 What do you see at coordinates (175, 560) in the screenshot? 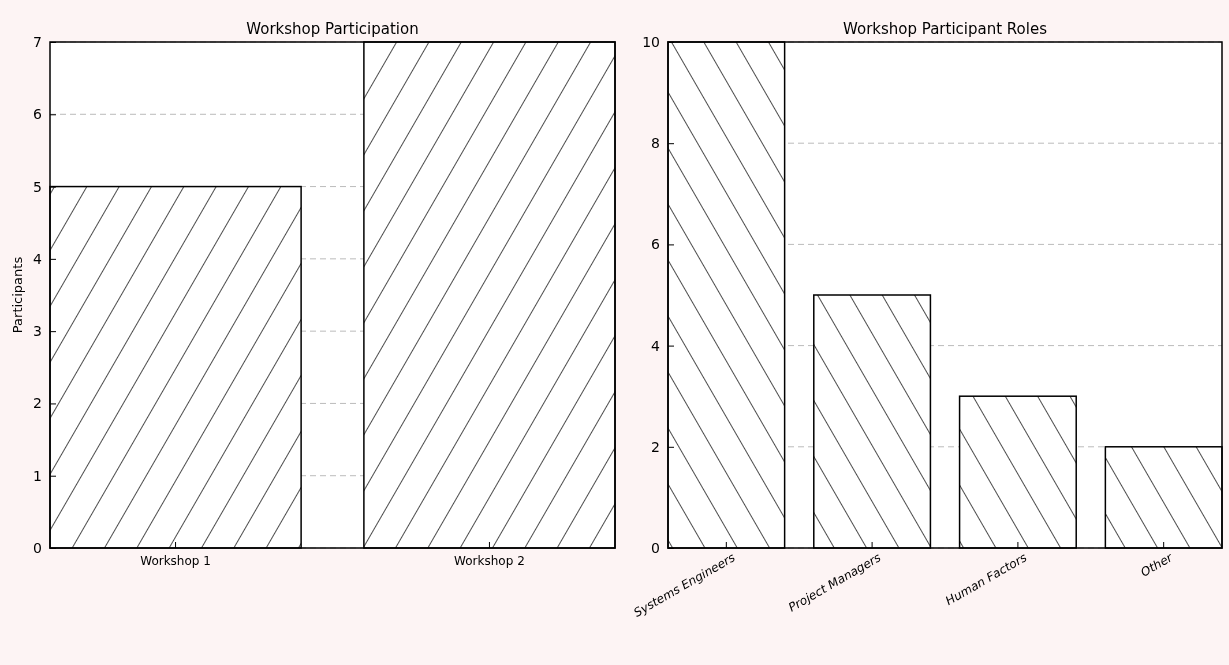
I see `x-tick-label: Workshop 1` at bounding box center [175, 560].